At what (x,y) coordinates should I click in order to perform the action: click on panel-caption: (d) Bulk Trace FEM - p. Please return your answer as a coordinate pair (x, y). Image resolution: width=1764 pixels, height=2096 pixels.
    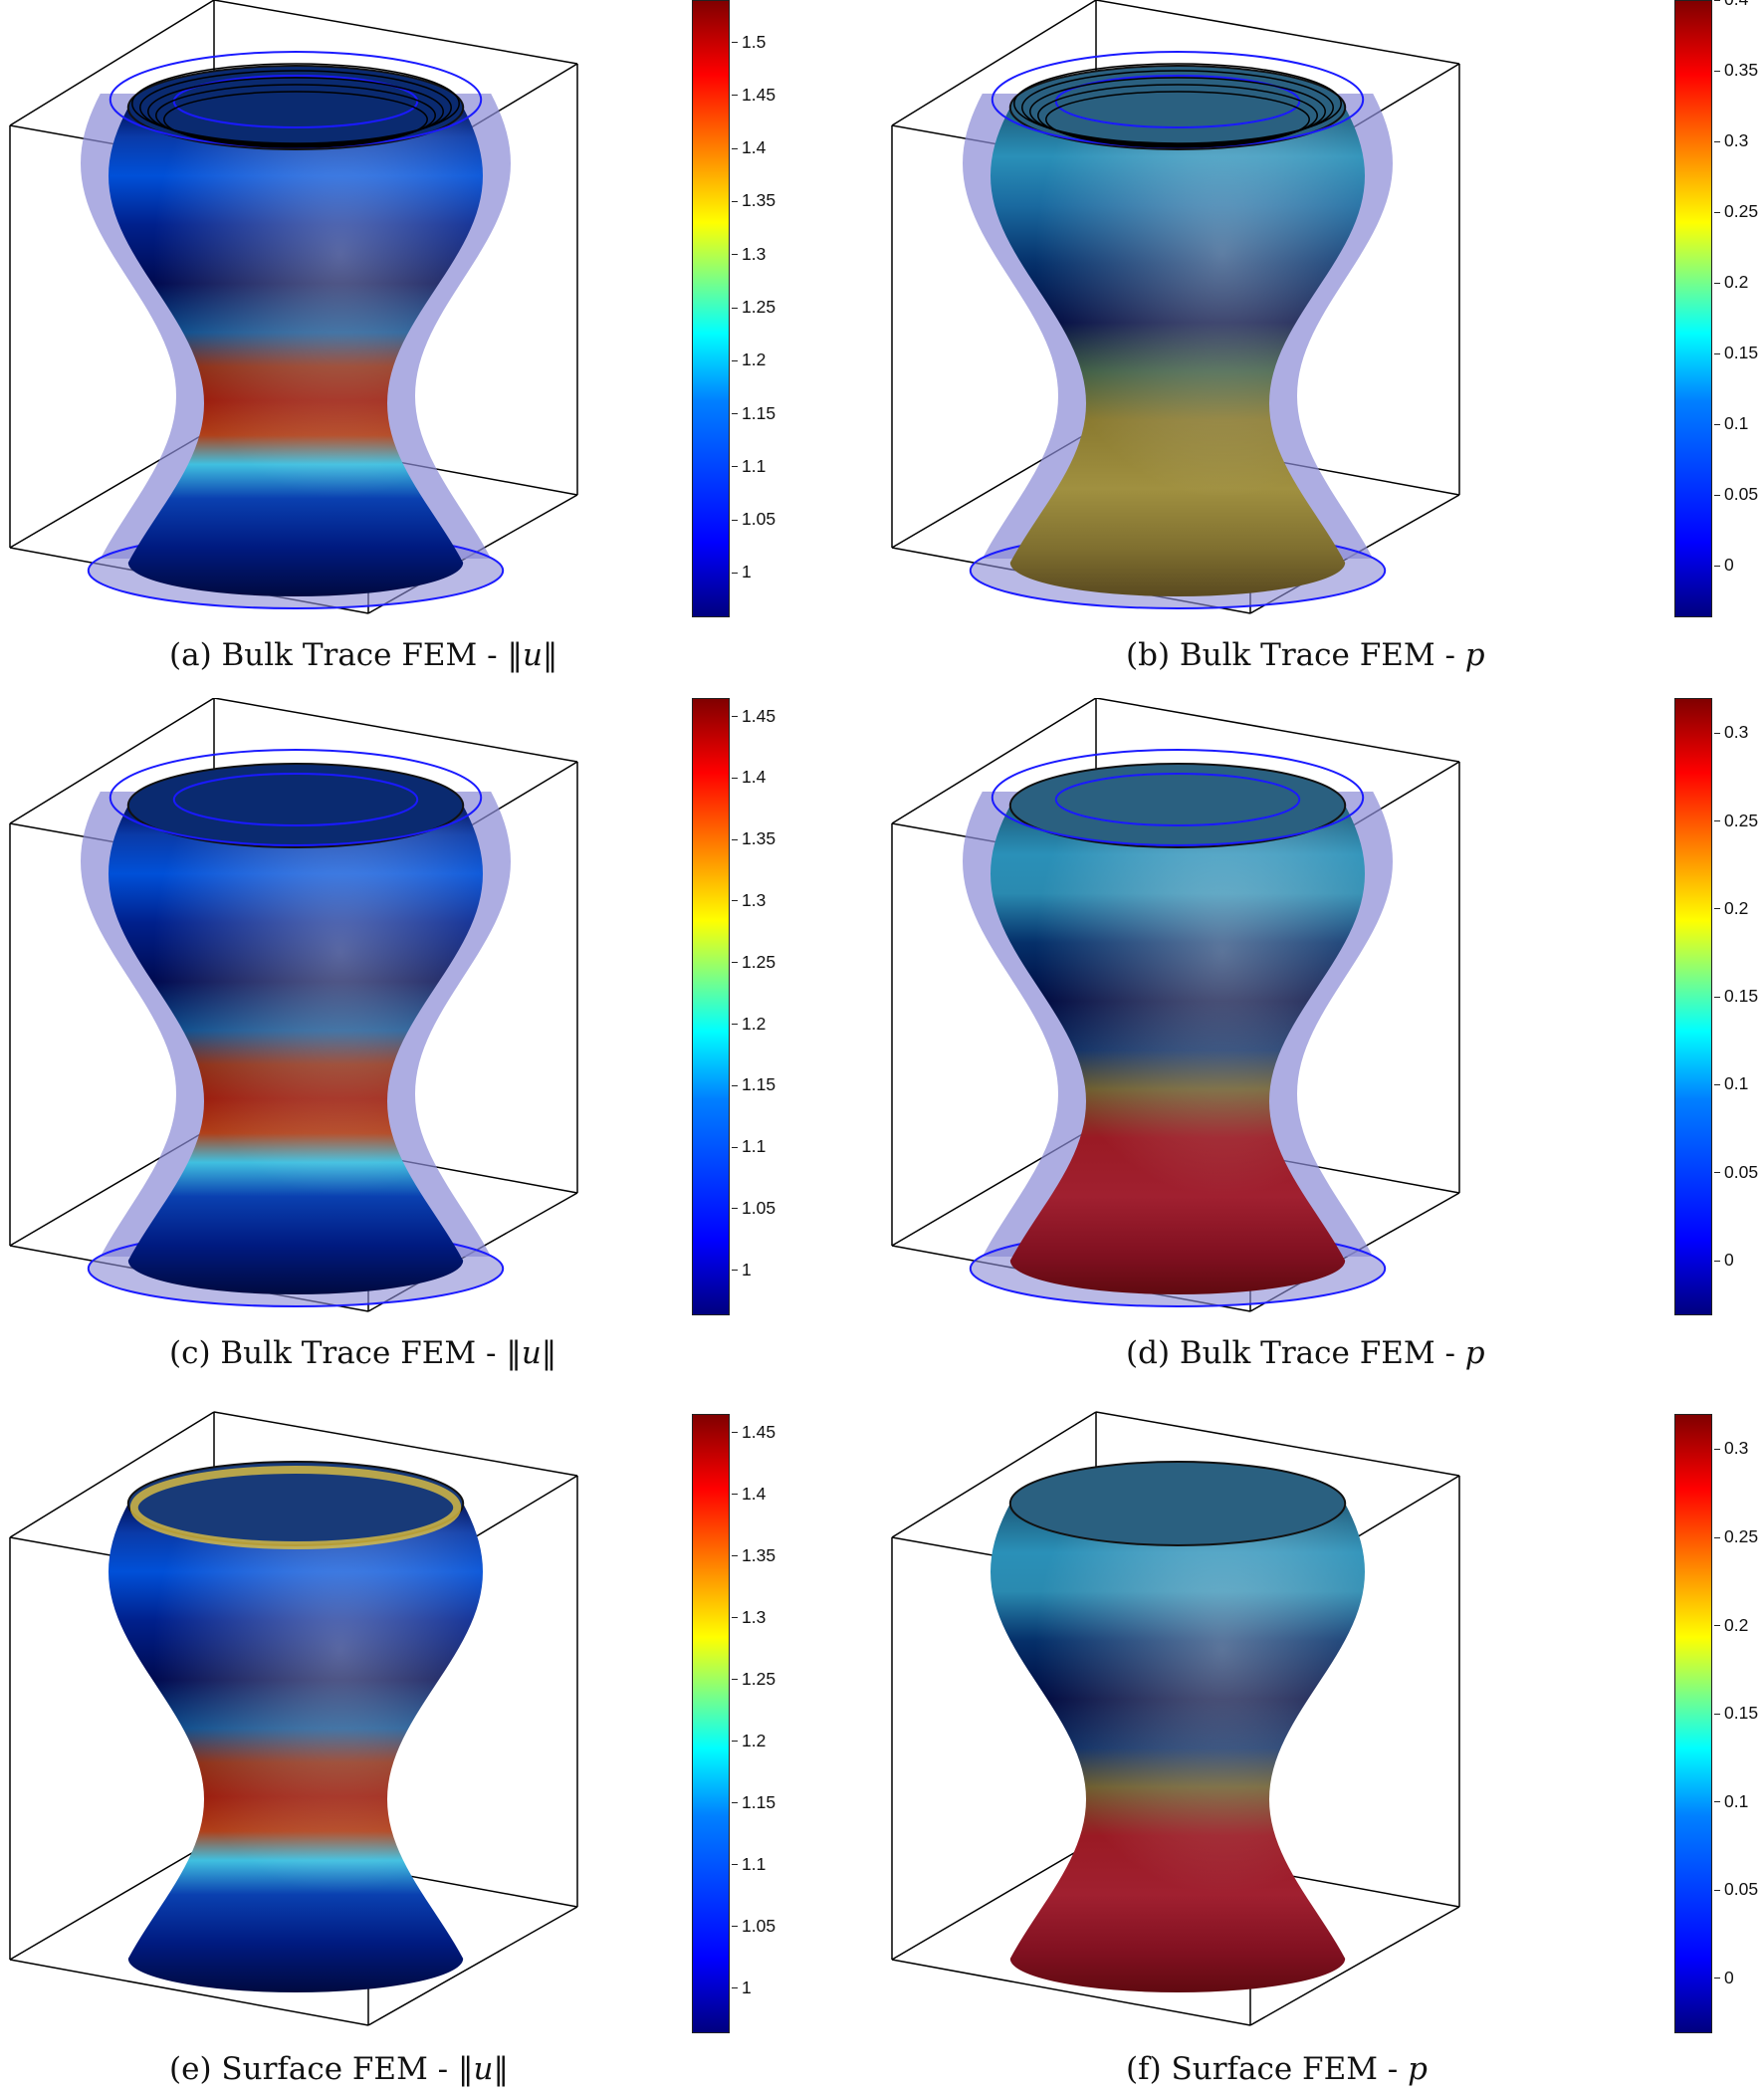
    Looking at the image, I should click on (1305, 1353).